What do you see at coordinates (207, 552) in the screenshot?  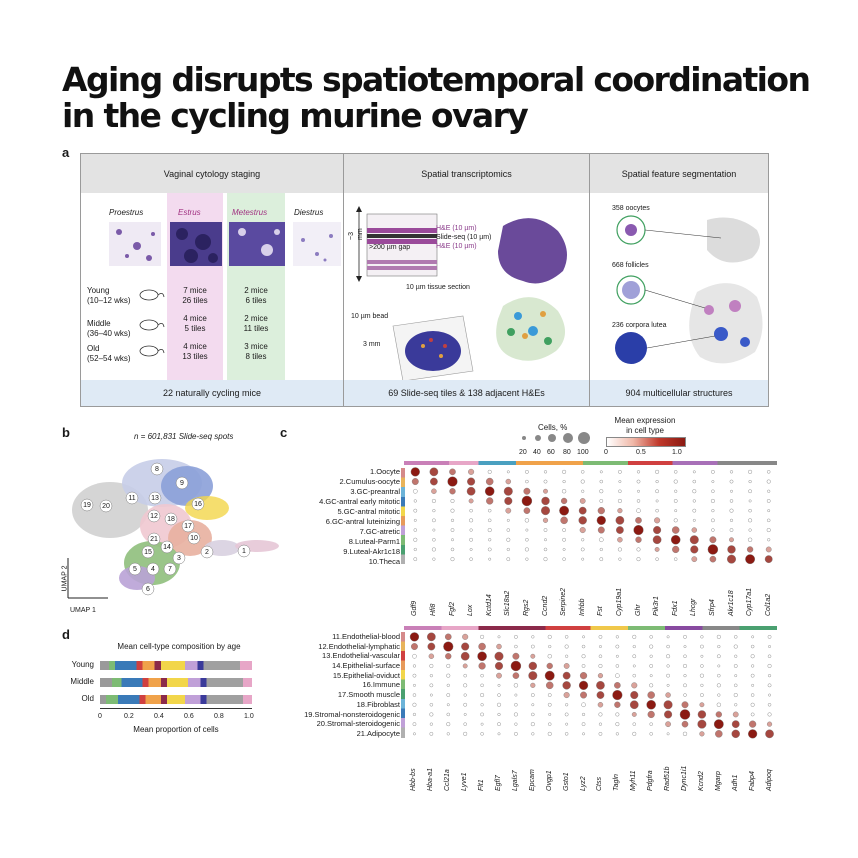 I see `cluster-label: 2` at bounding box center [207, 552].